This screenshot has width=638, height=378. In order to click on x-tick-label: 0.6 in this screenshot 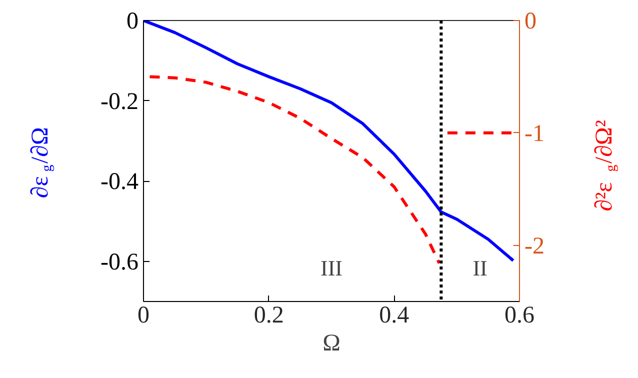, I will do `click(519, 315)`.